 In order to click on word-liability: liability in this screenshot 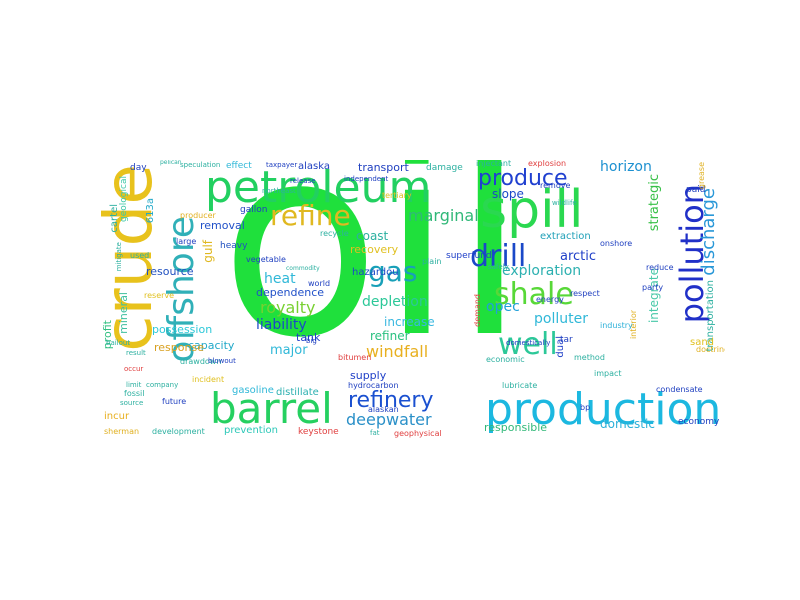, I will do `click(281, 325)`.